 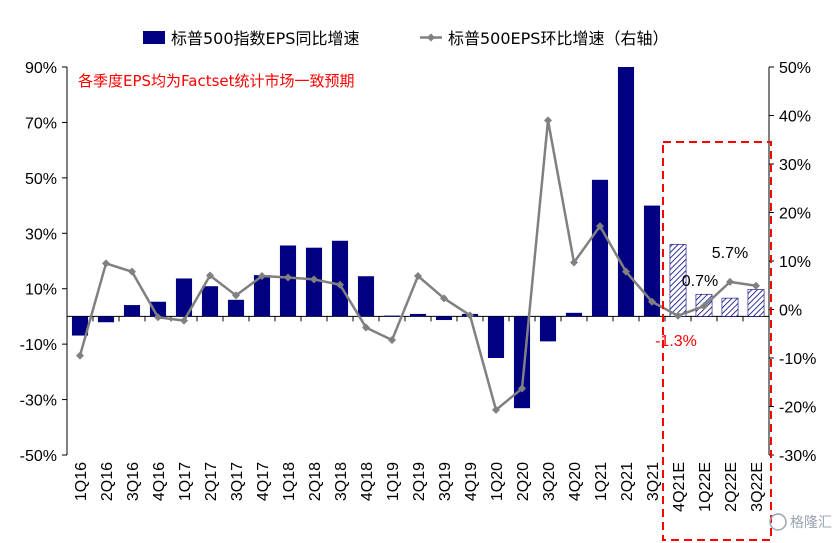 I want to click on legend-bar-swatch, so click(x=154, y=37).